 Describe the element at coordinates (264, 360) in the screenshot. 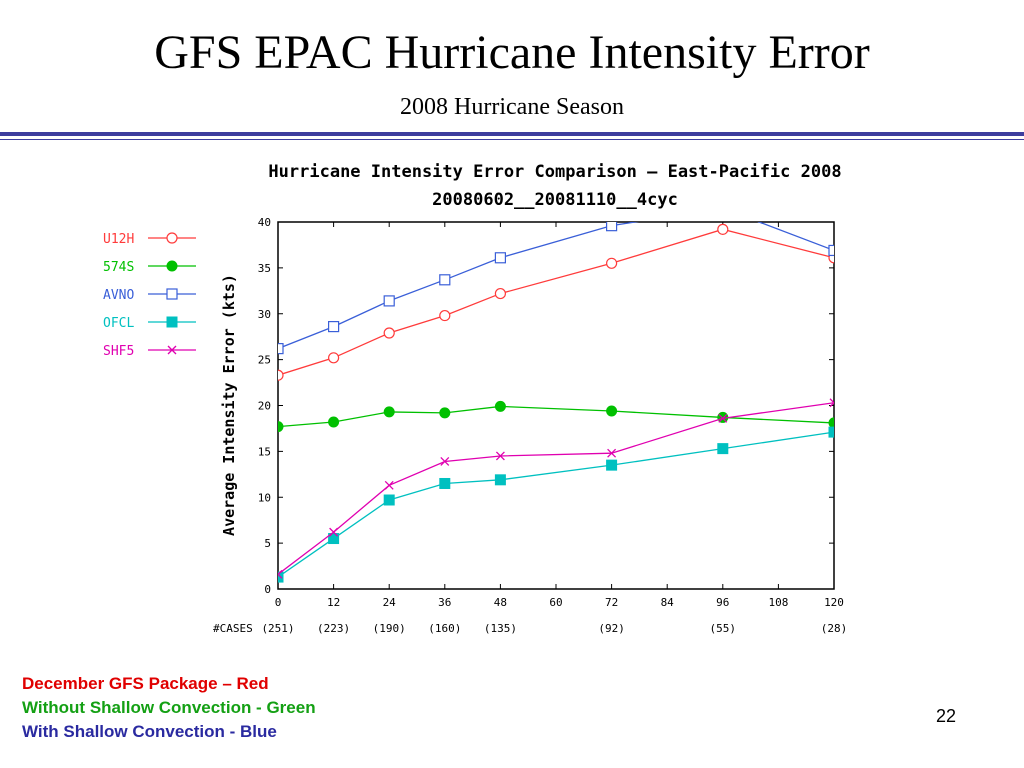

I see `y-tick-label: 25` at that location.